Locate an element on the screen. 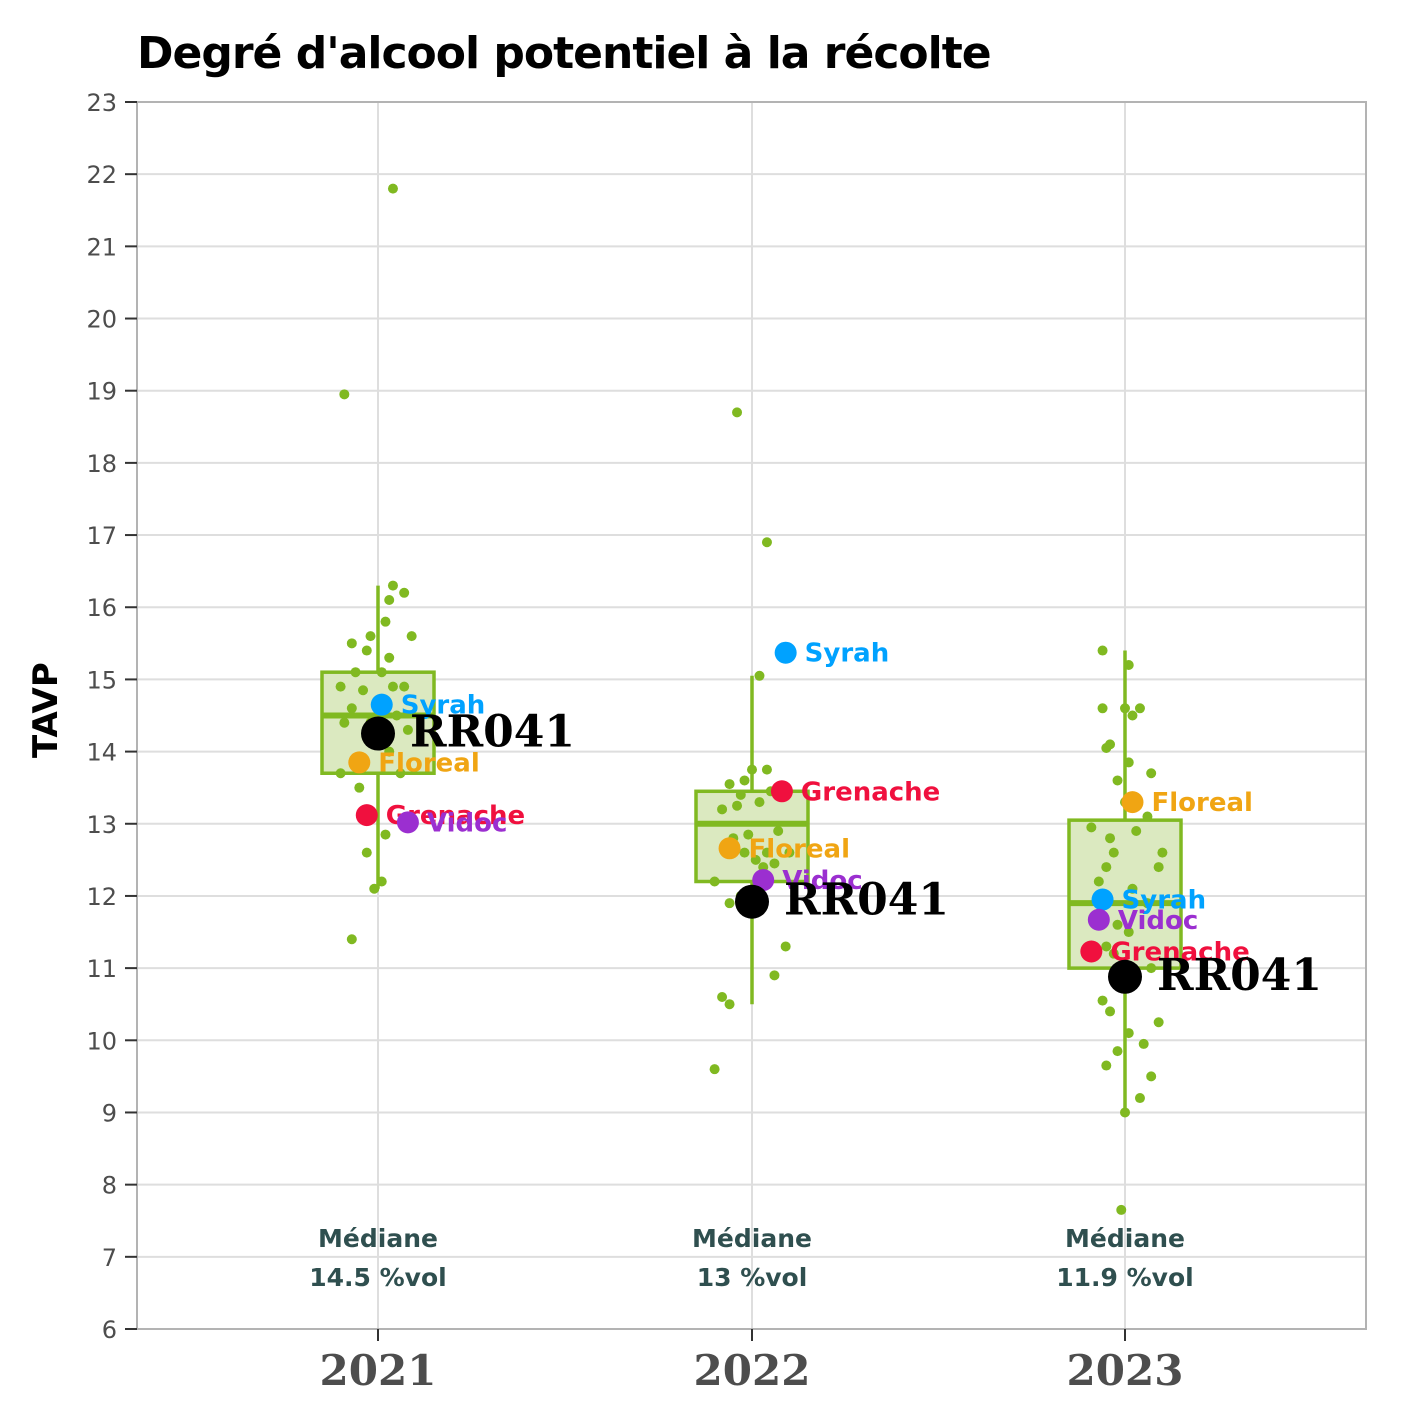  y-tick-label: 7 is located at coordinates (109, 1258).